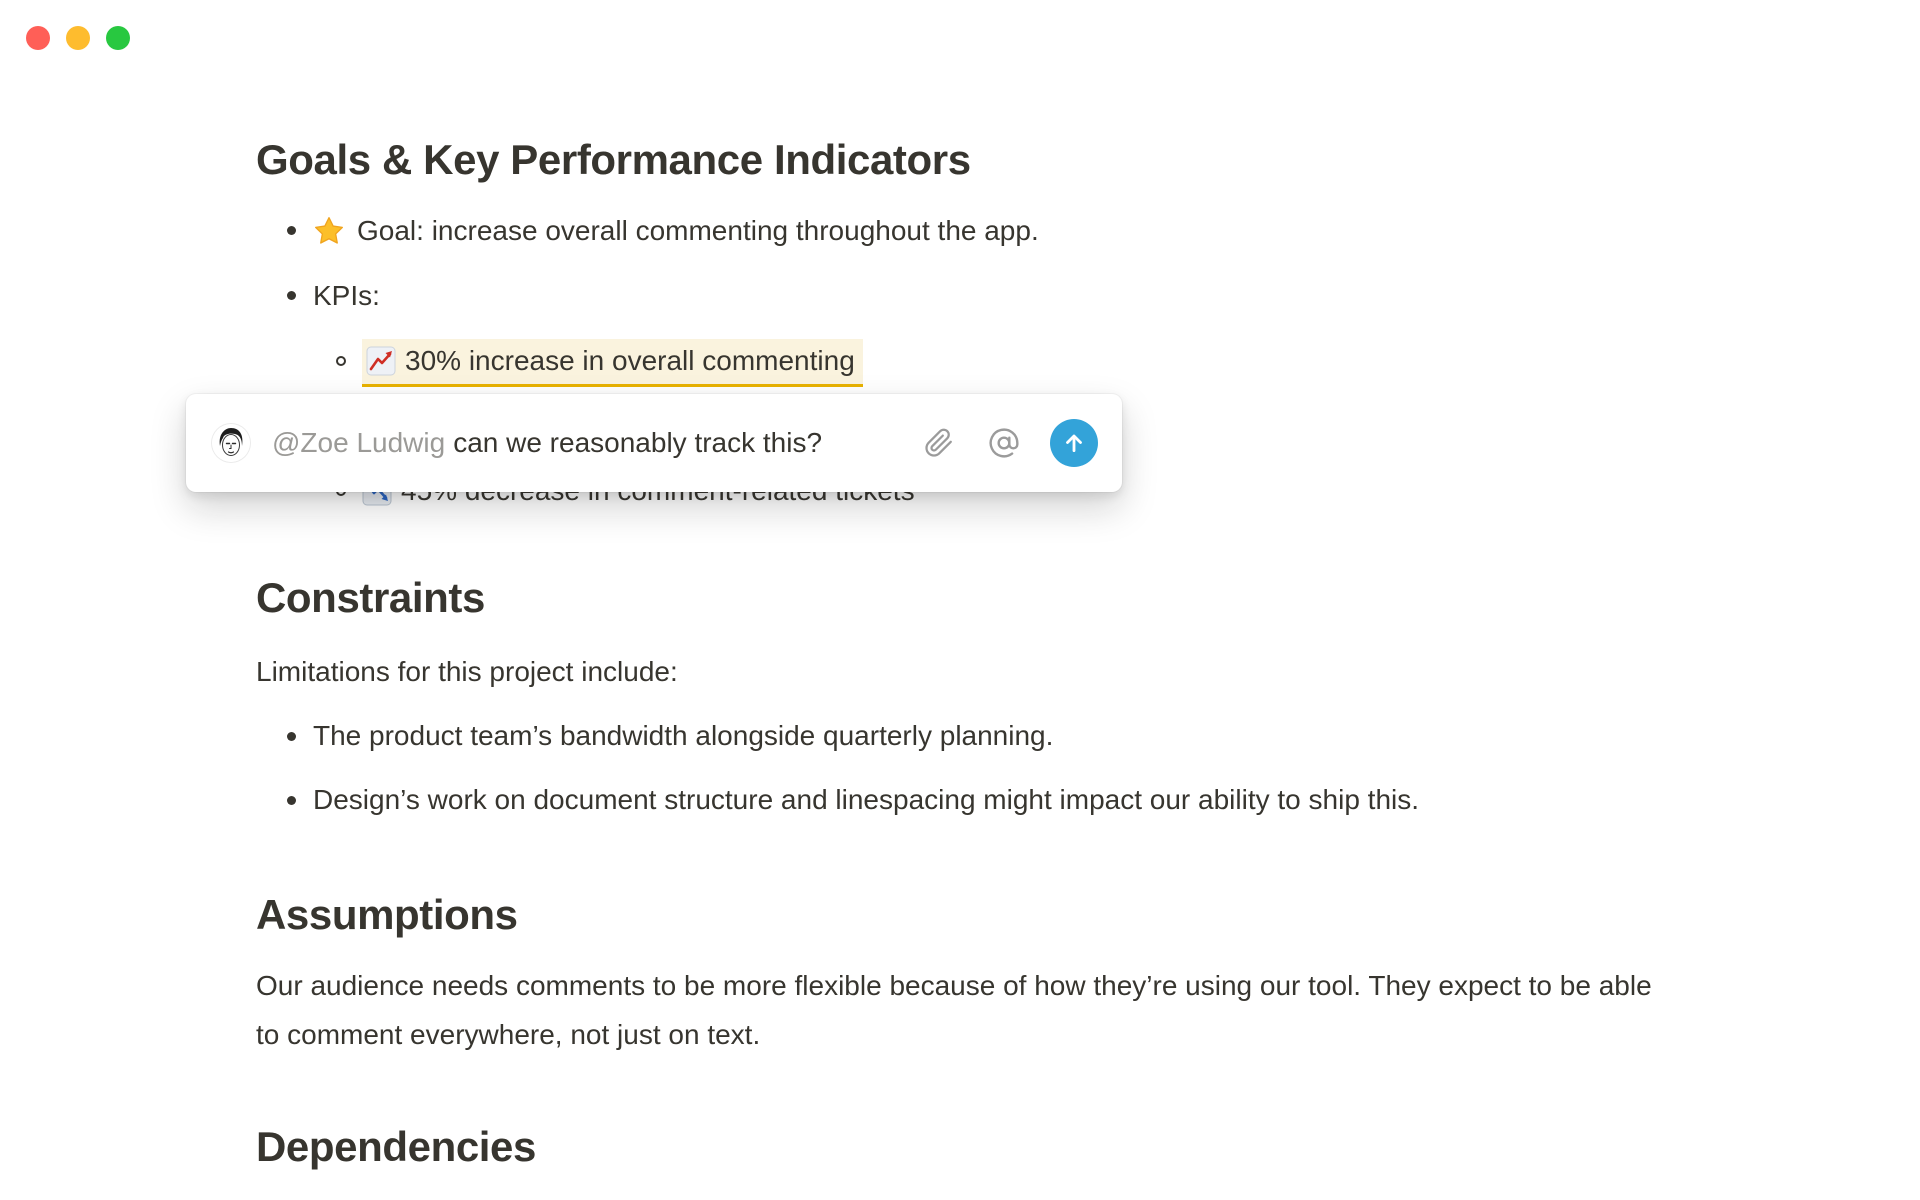  What do you see at coordinates (370, 597) in the screenshot?
I see `heading-constraints: Constraints` at bounding box center [370, 597].